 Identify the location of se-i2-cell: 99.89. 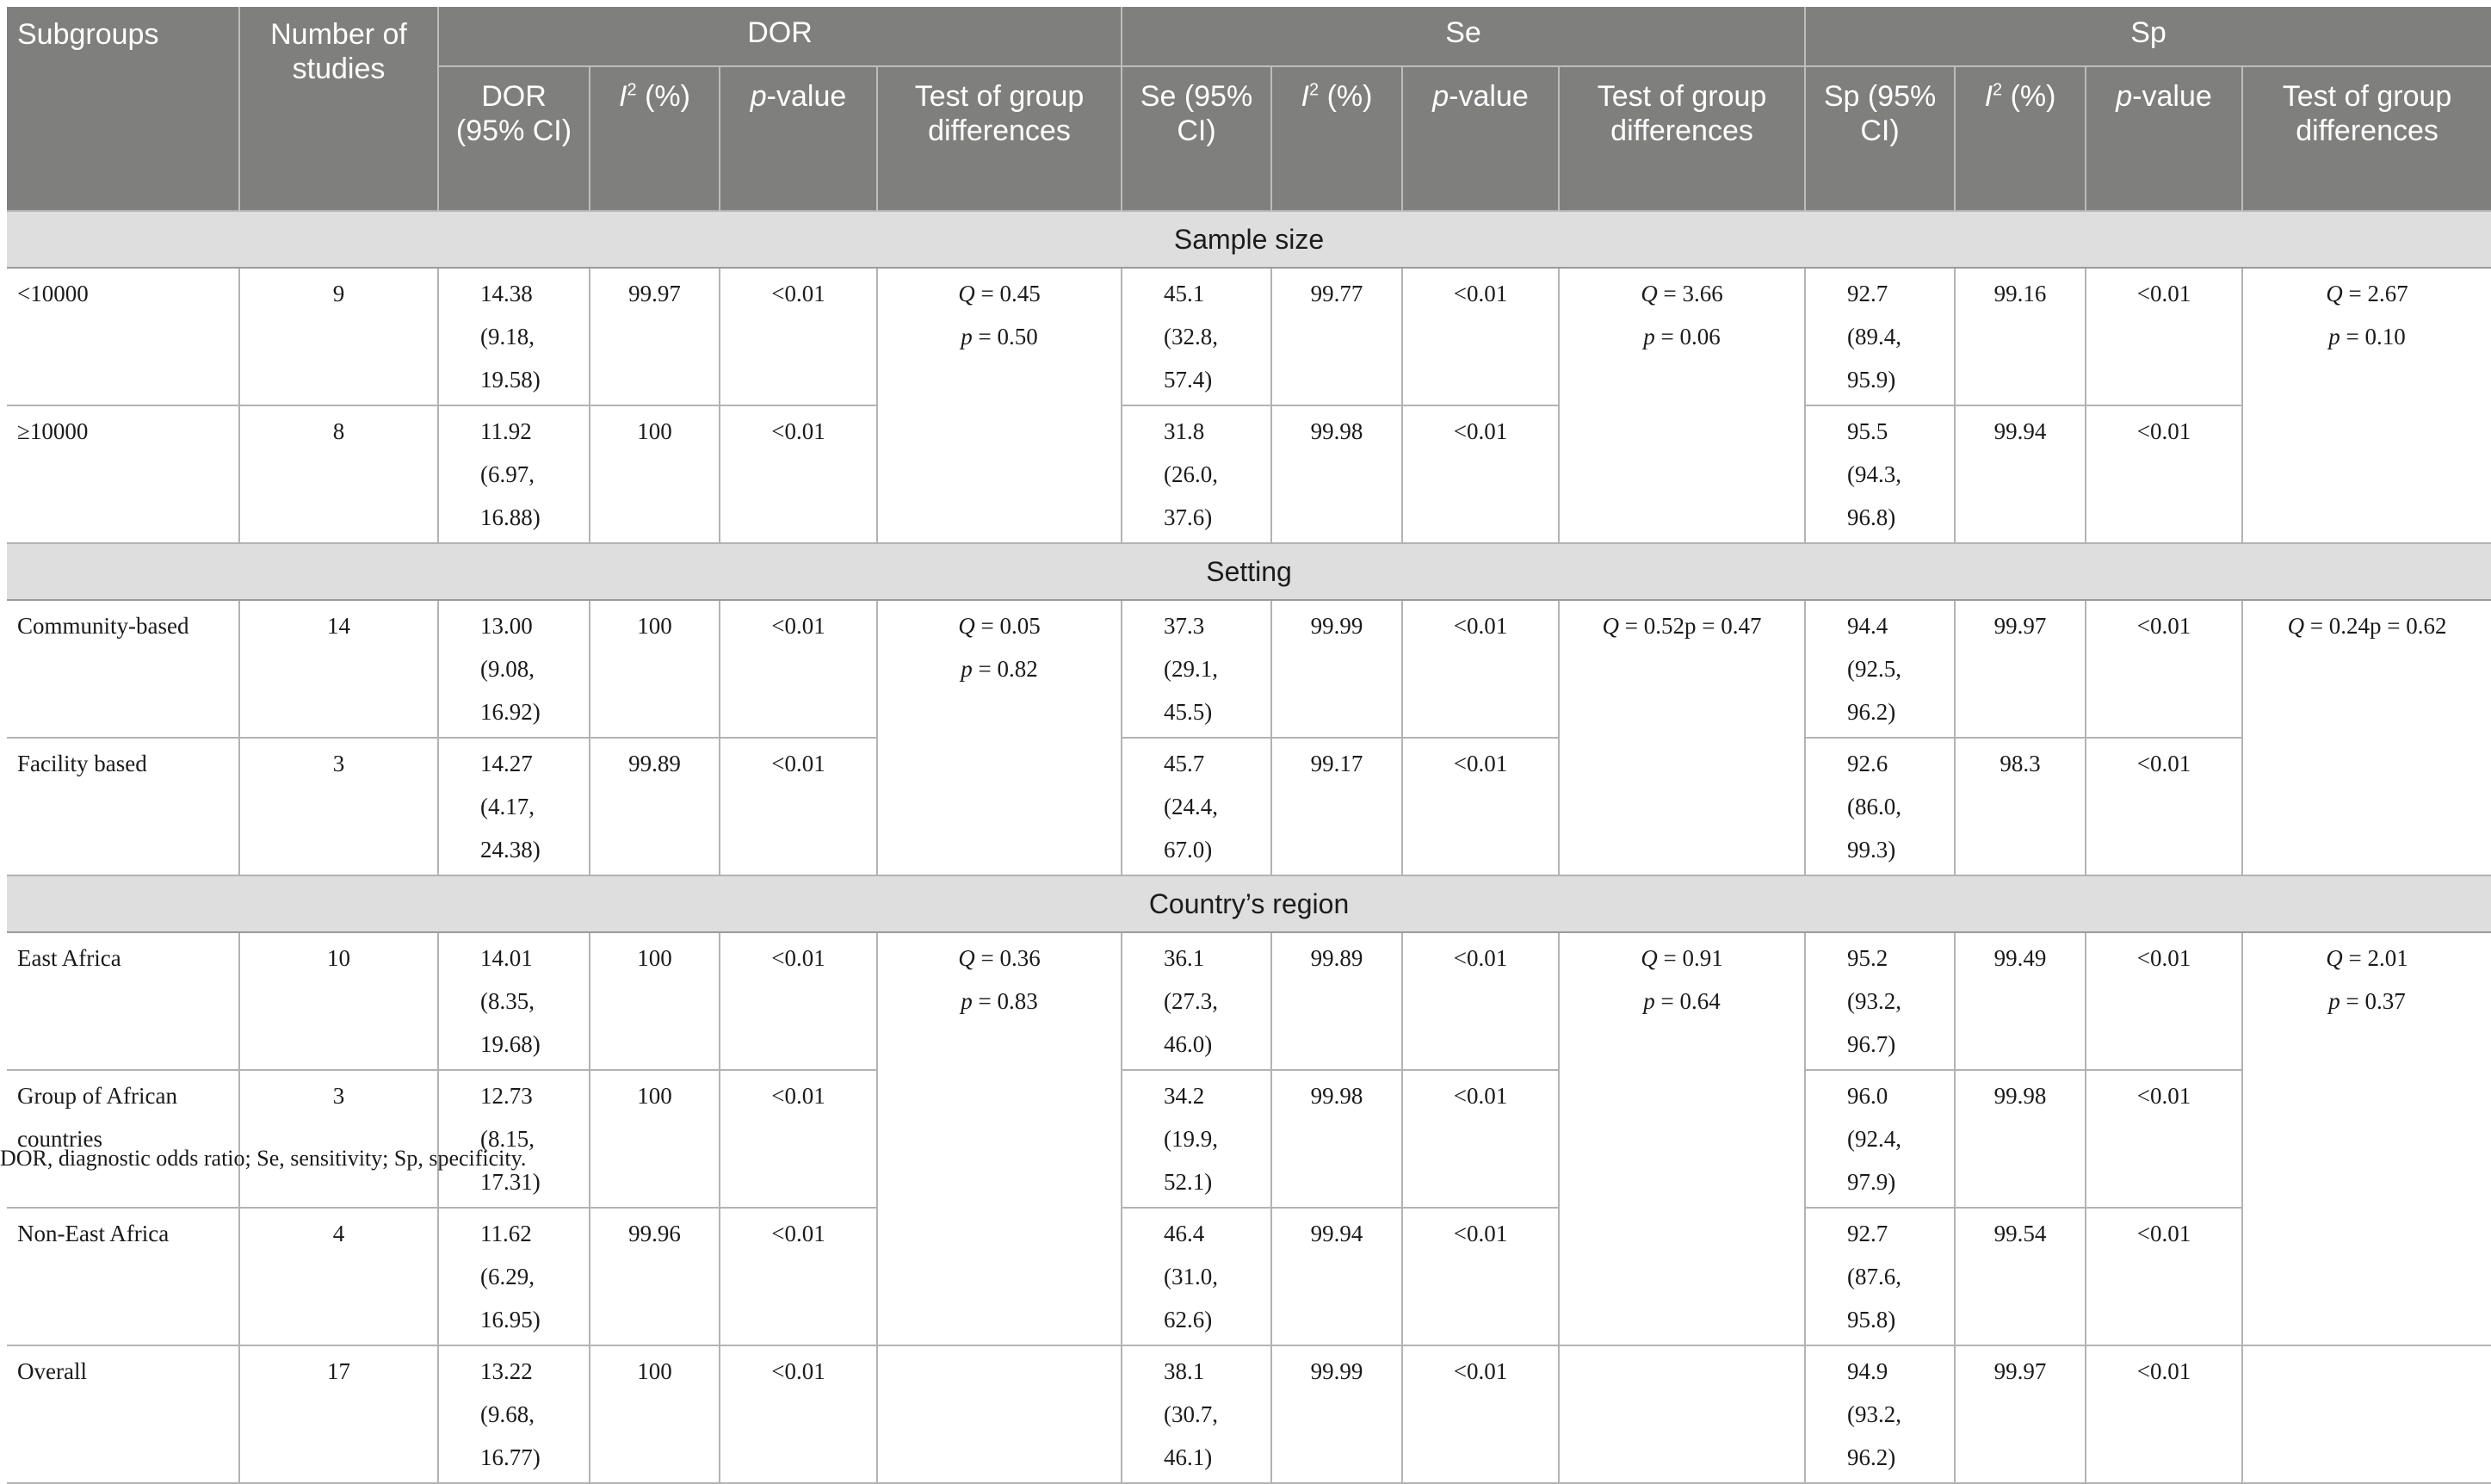
(1336, 1001).